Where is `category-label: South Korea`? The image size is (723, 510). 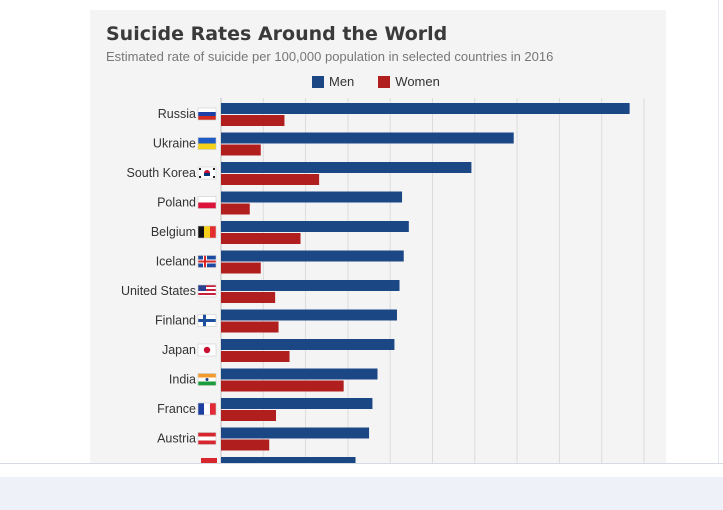 category-label: South Korea is located at coordinates (162, 173).